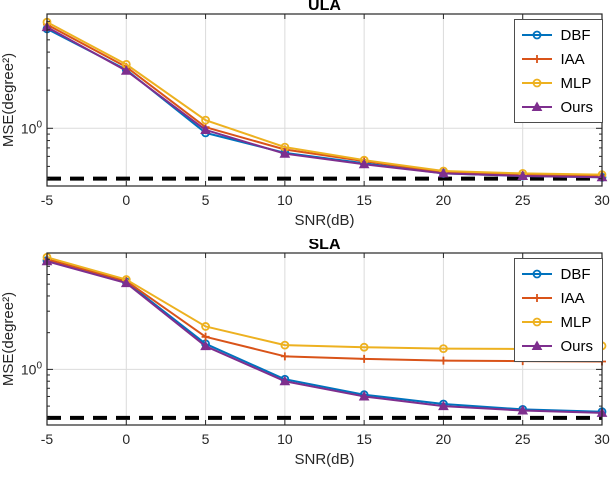 Image resolution: width=610 pixels, height=478 pixels. Describe the element at coordinates (324, 7) in the screenshot. I see `chart-title: ULA` at that location.